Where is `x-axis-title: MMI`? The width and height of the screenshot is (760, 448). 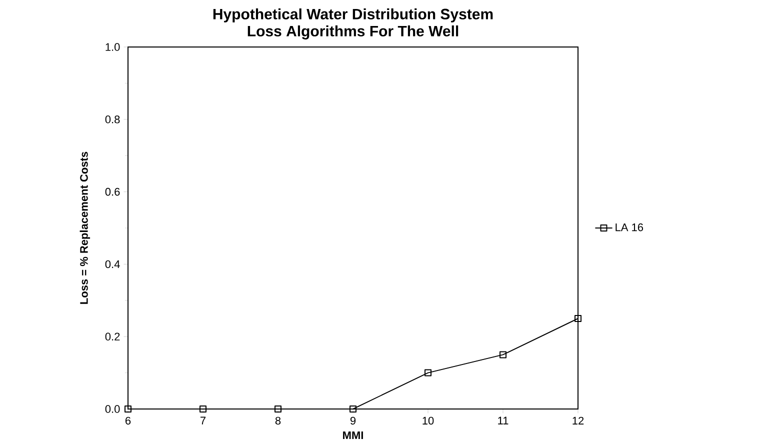
x-axis-title: MMI is located at coordinates (353, 435).